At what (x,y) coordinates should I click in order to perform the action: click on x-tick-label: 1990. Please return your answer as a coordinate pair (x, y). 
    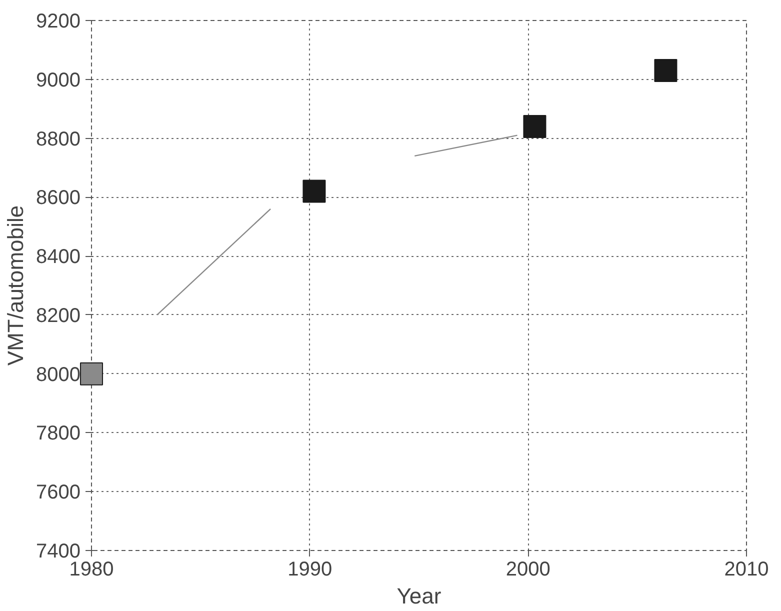
    Looking at the image, I should click on (310, 569).